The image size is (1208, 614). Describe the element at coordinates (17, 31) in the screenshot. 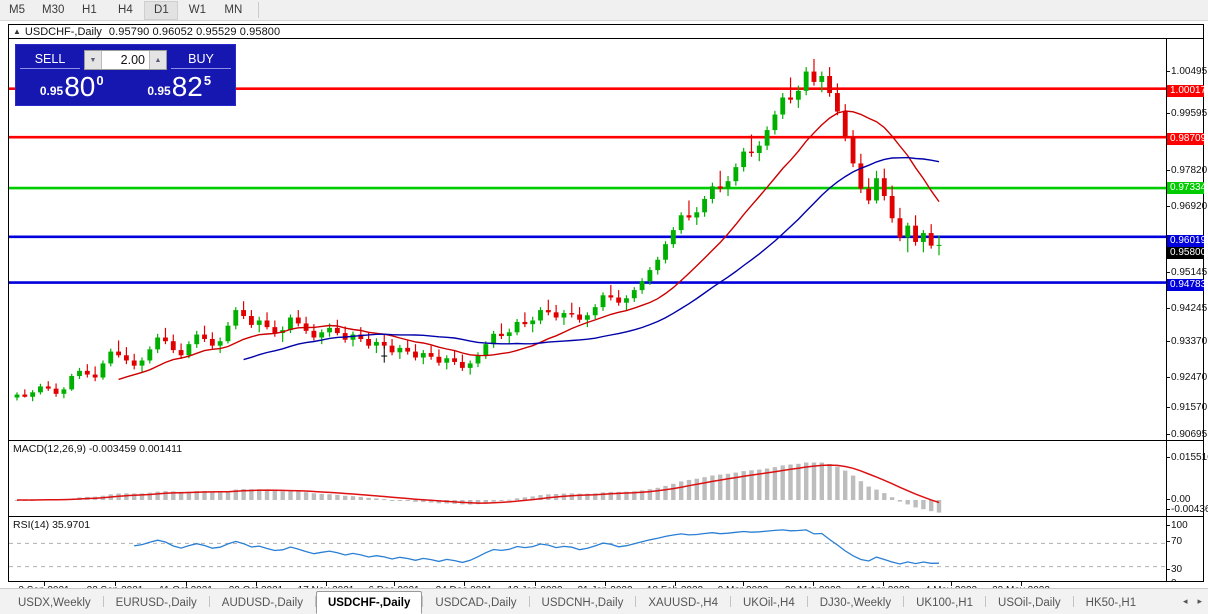

I see `triangle-up-icon: ▲` at that location.